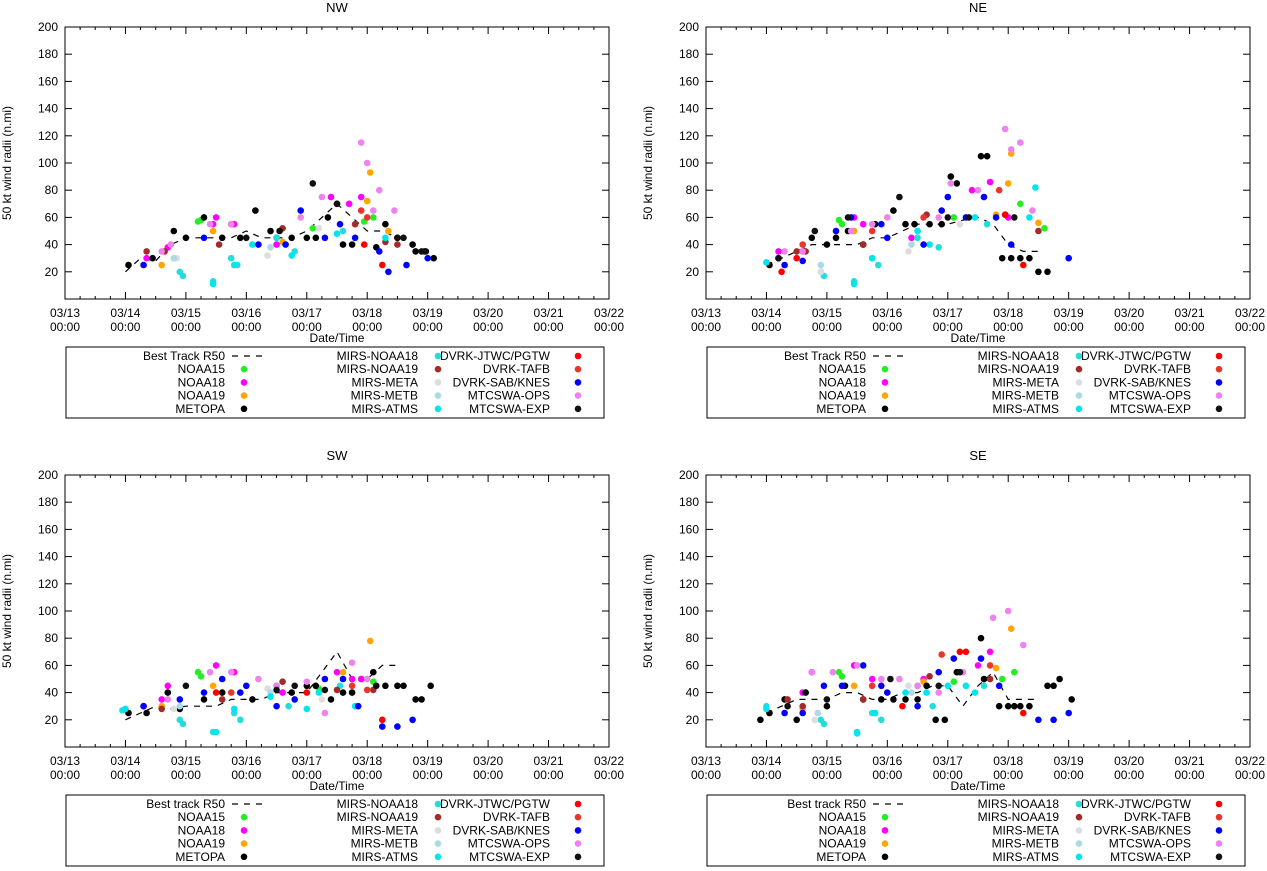  I want to click on series-dvrk-sab-knes, so click(286, 241).